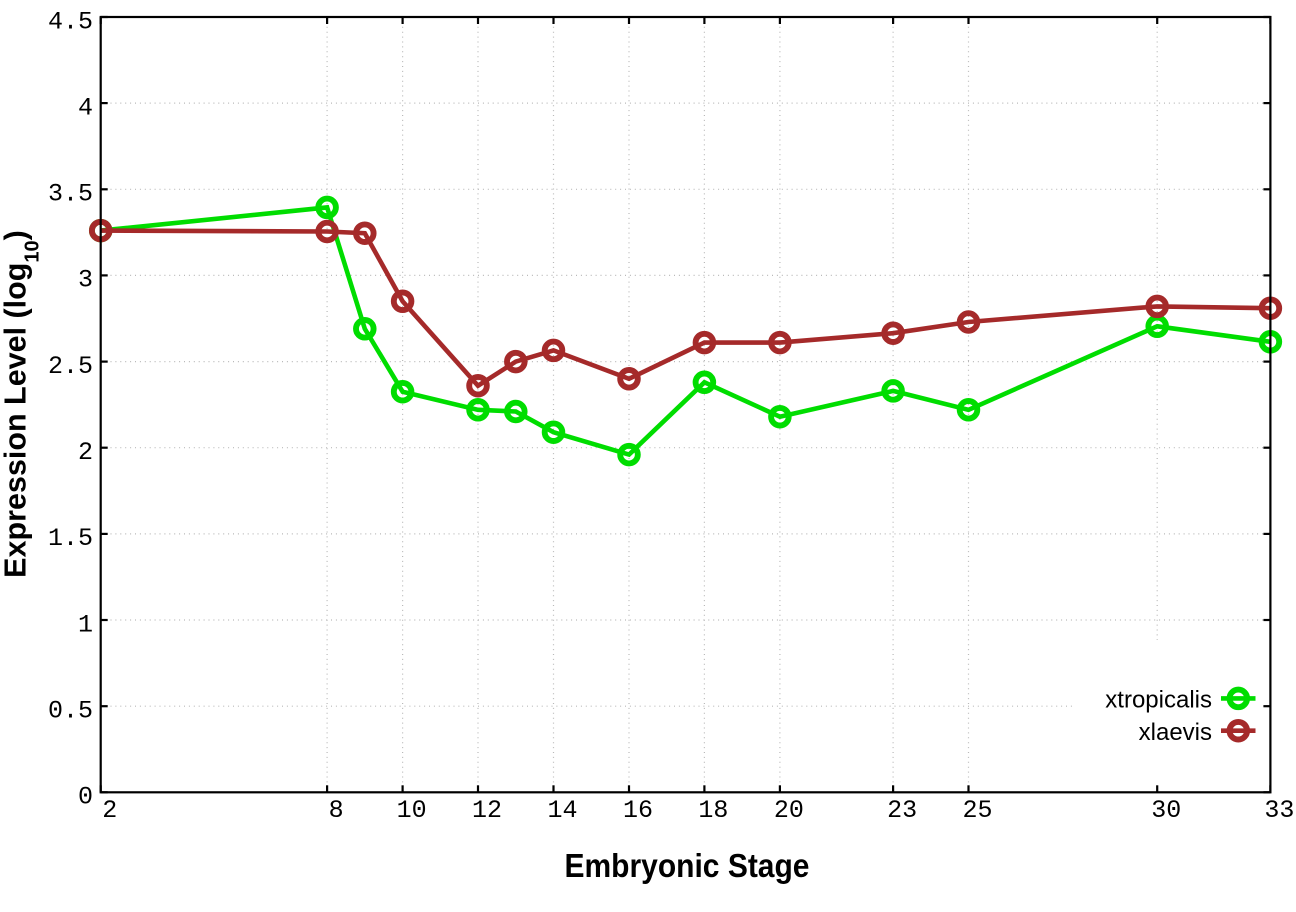 This screenshot has height=912, width=1296. What do you see at coordinates (70, 538) in the screenshot?
I see `svg-text: 1.5` at bounding box center [70, 538].